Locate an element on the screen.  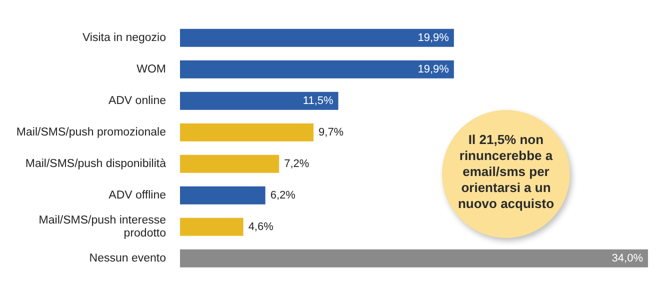
data-label: 9,7% is located at coordinates (331, 132).